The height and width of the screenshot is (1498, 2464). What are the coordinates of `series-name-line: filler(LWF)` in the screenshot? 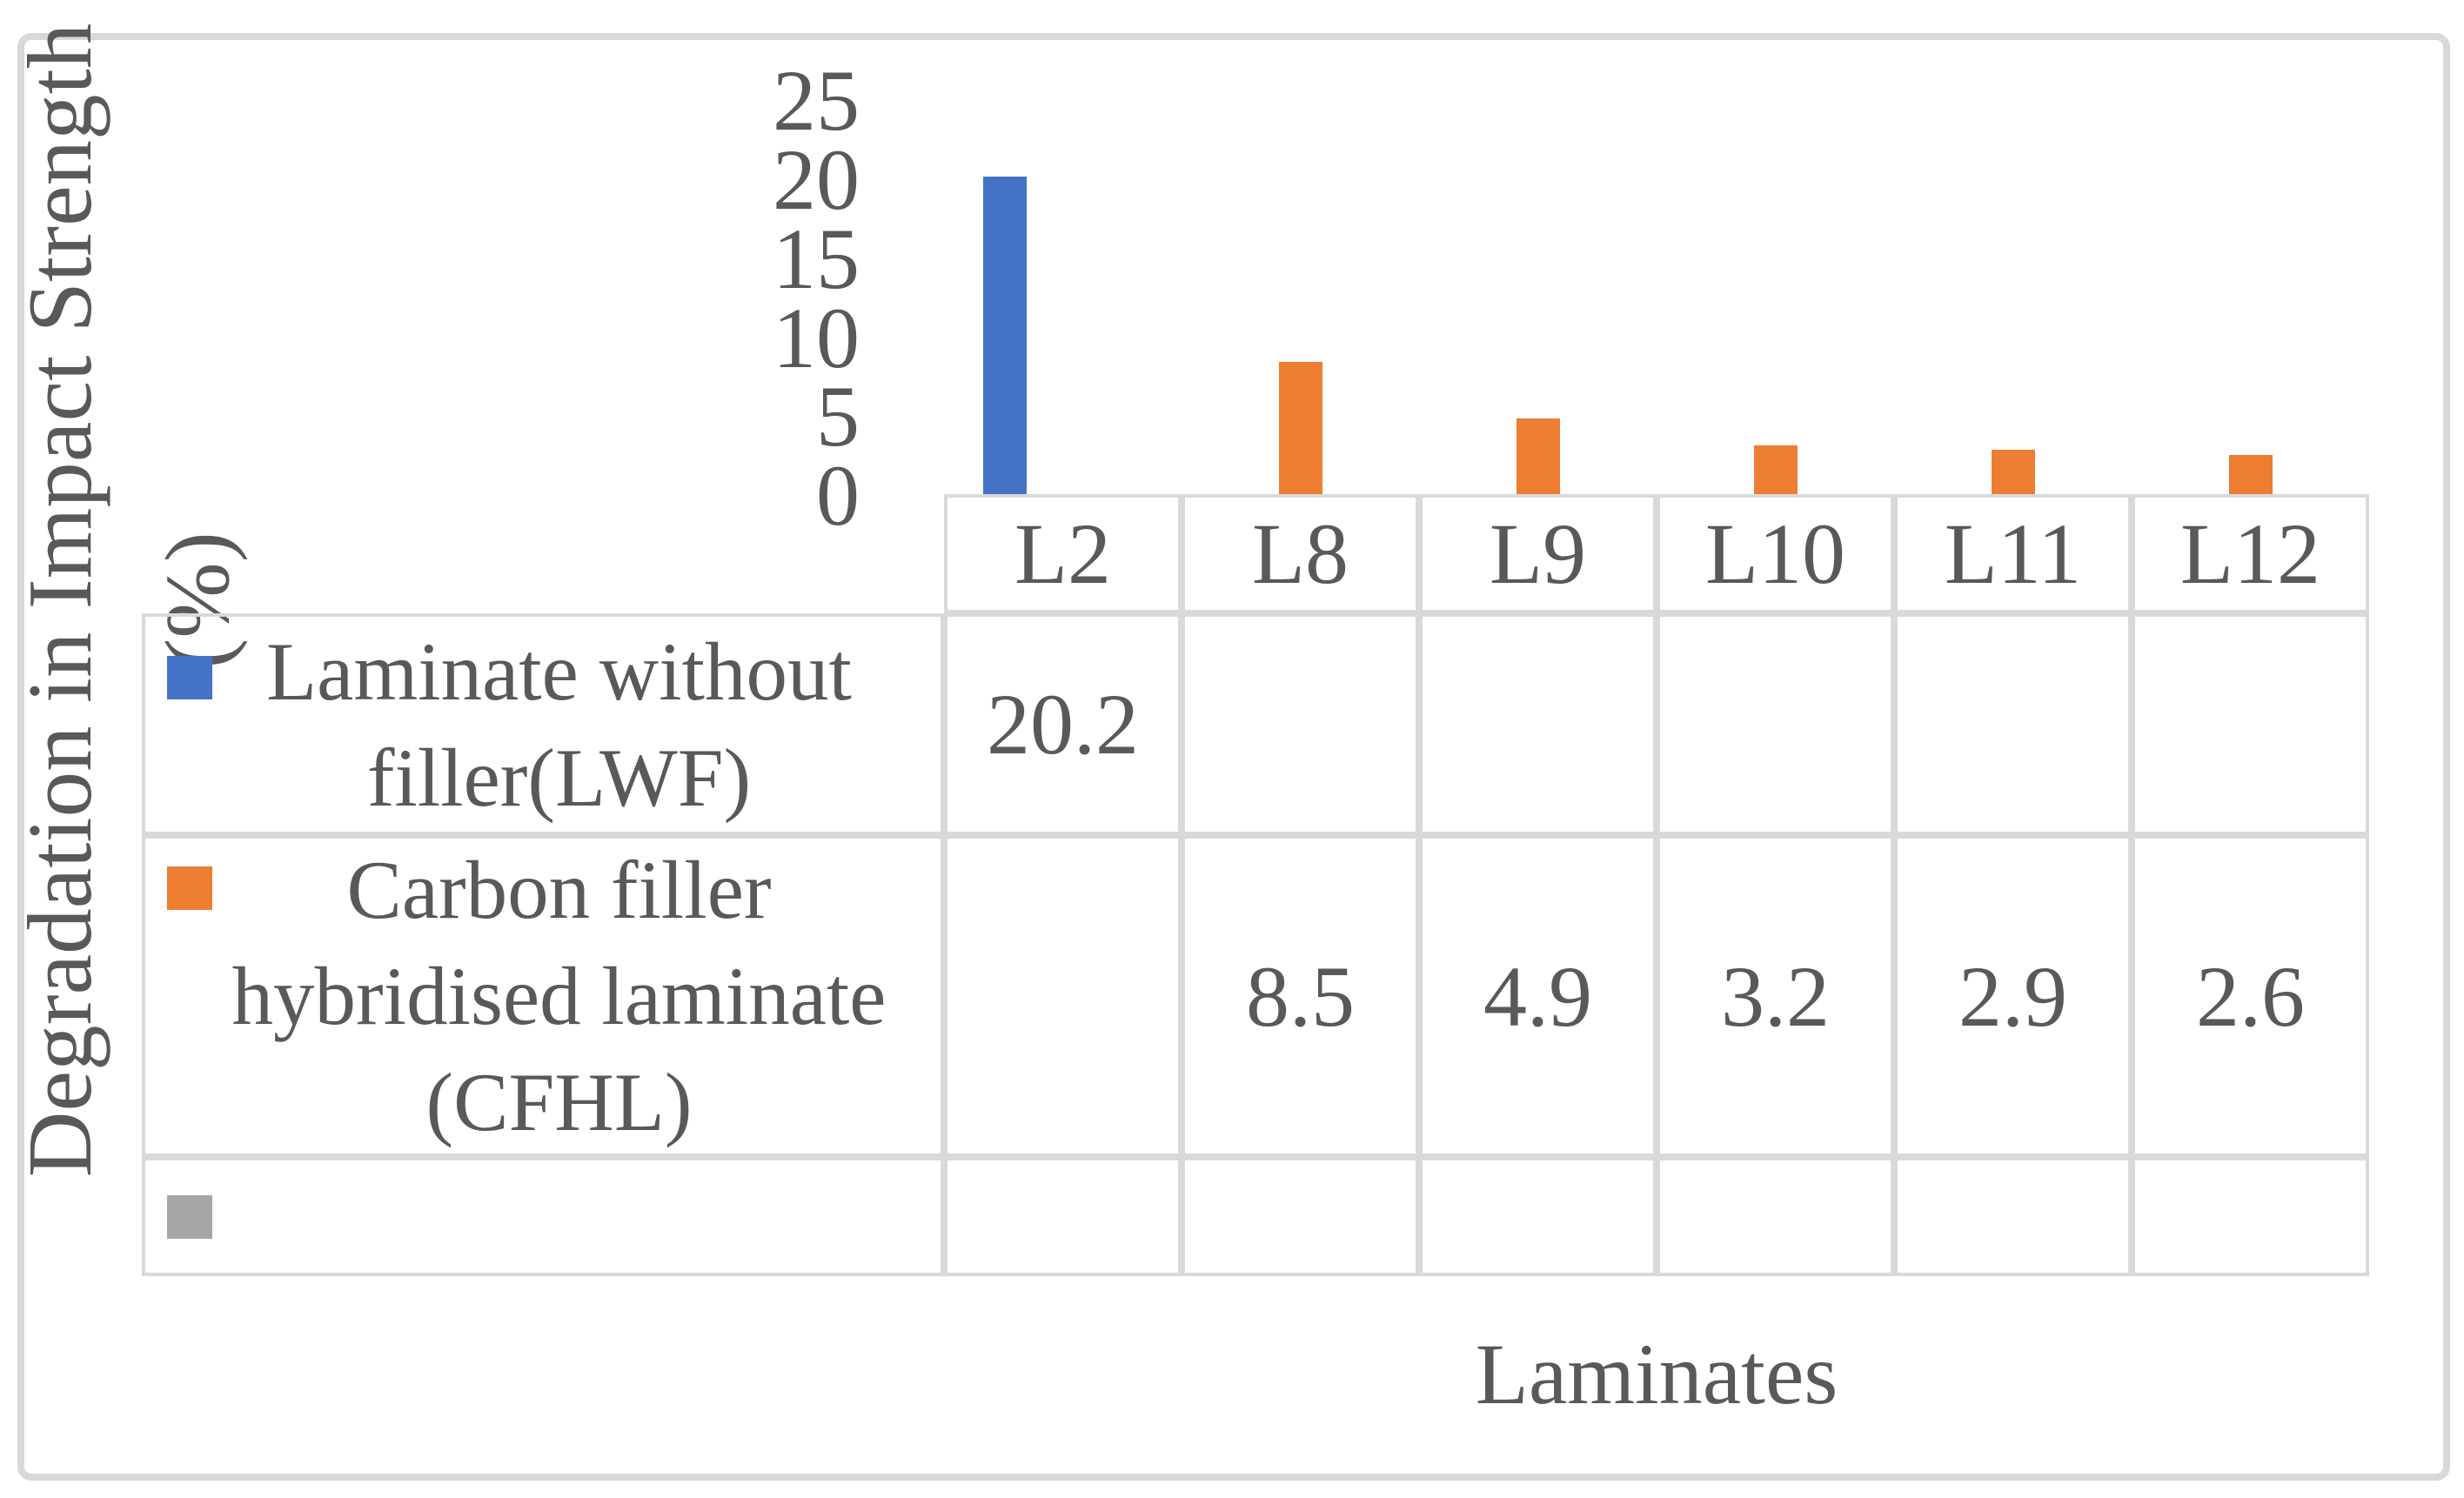 It's located at (559, 777).